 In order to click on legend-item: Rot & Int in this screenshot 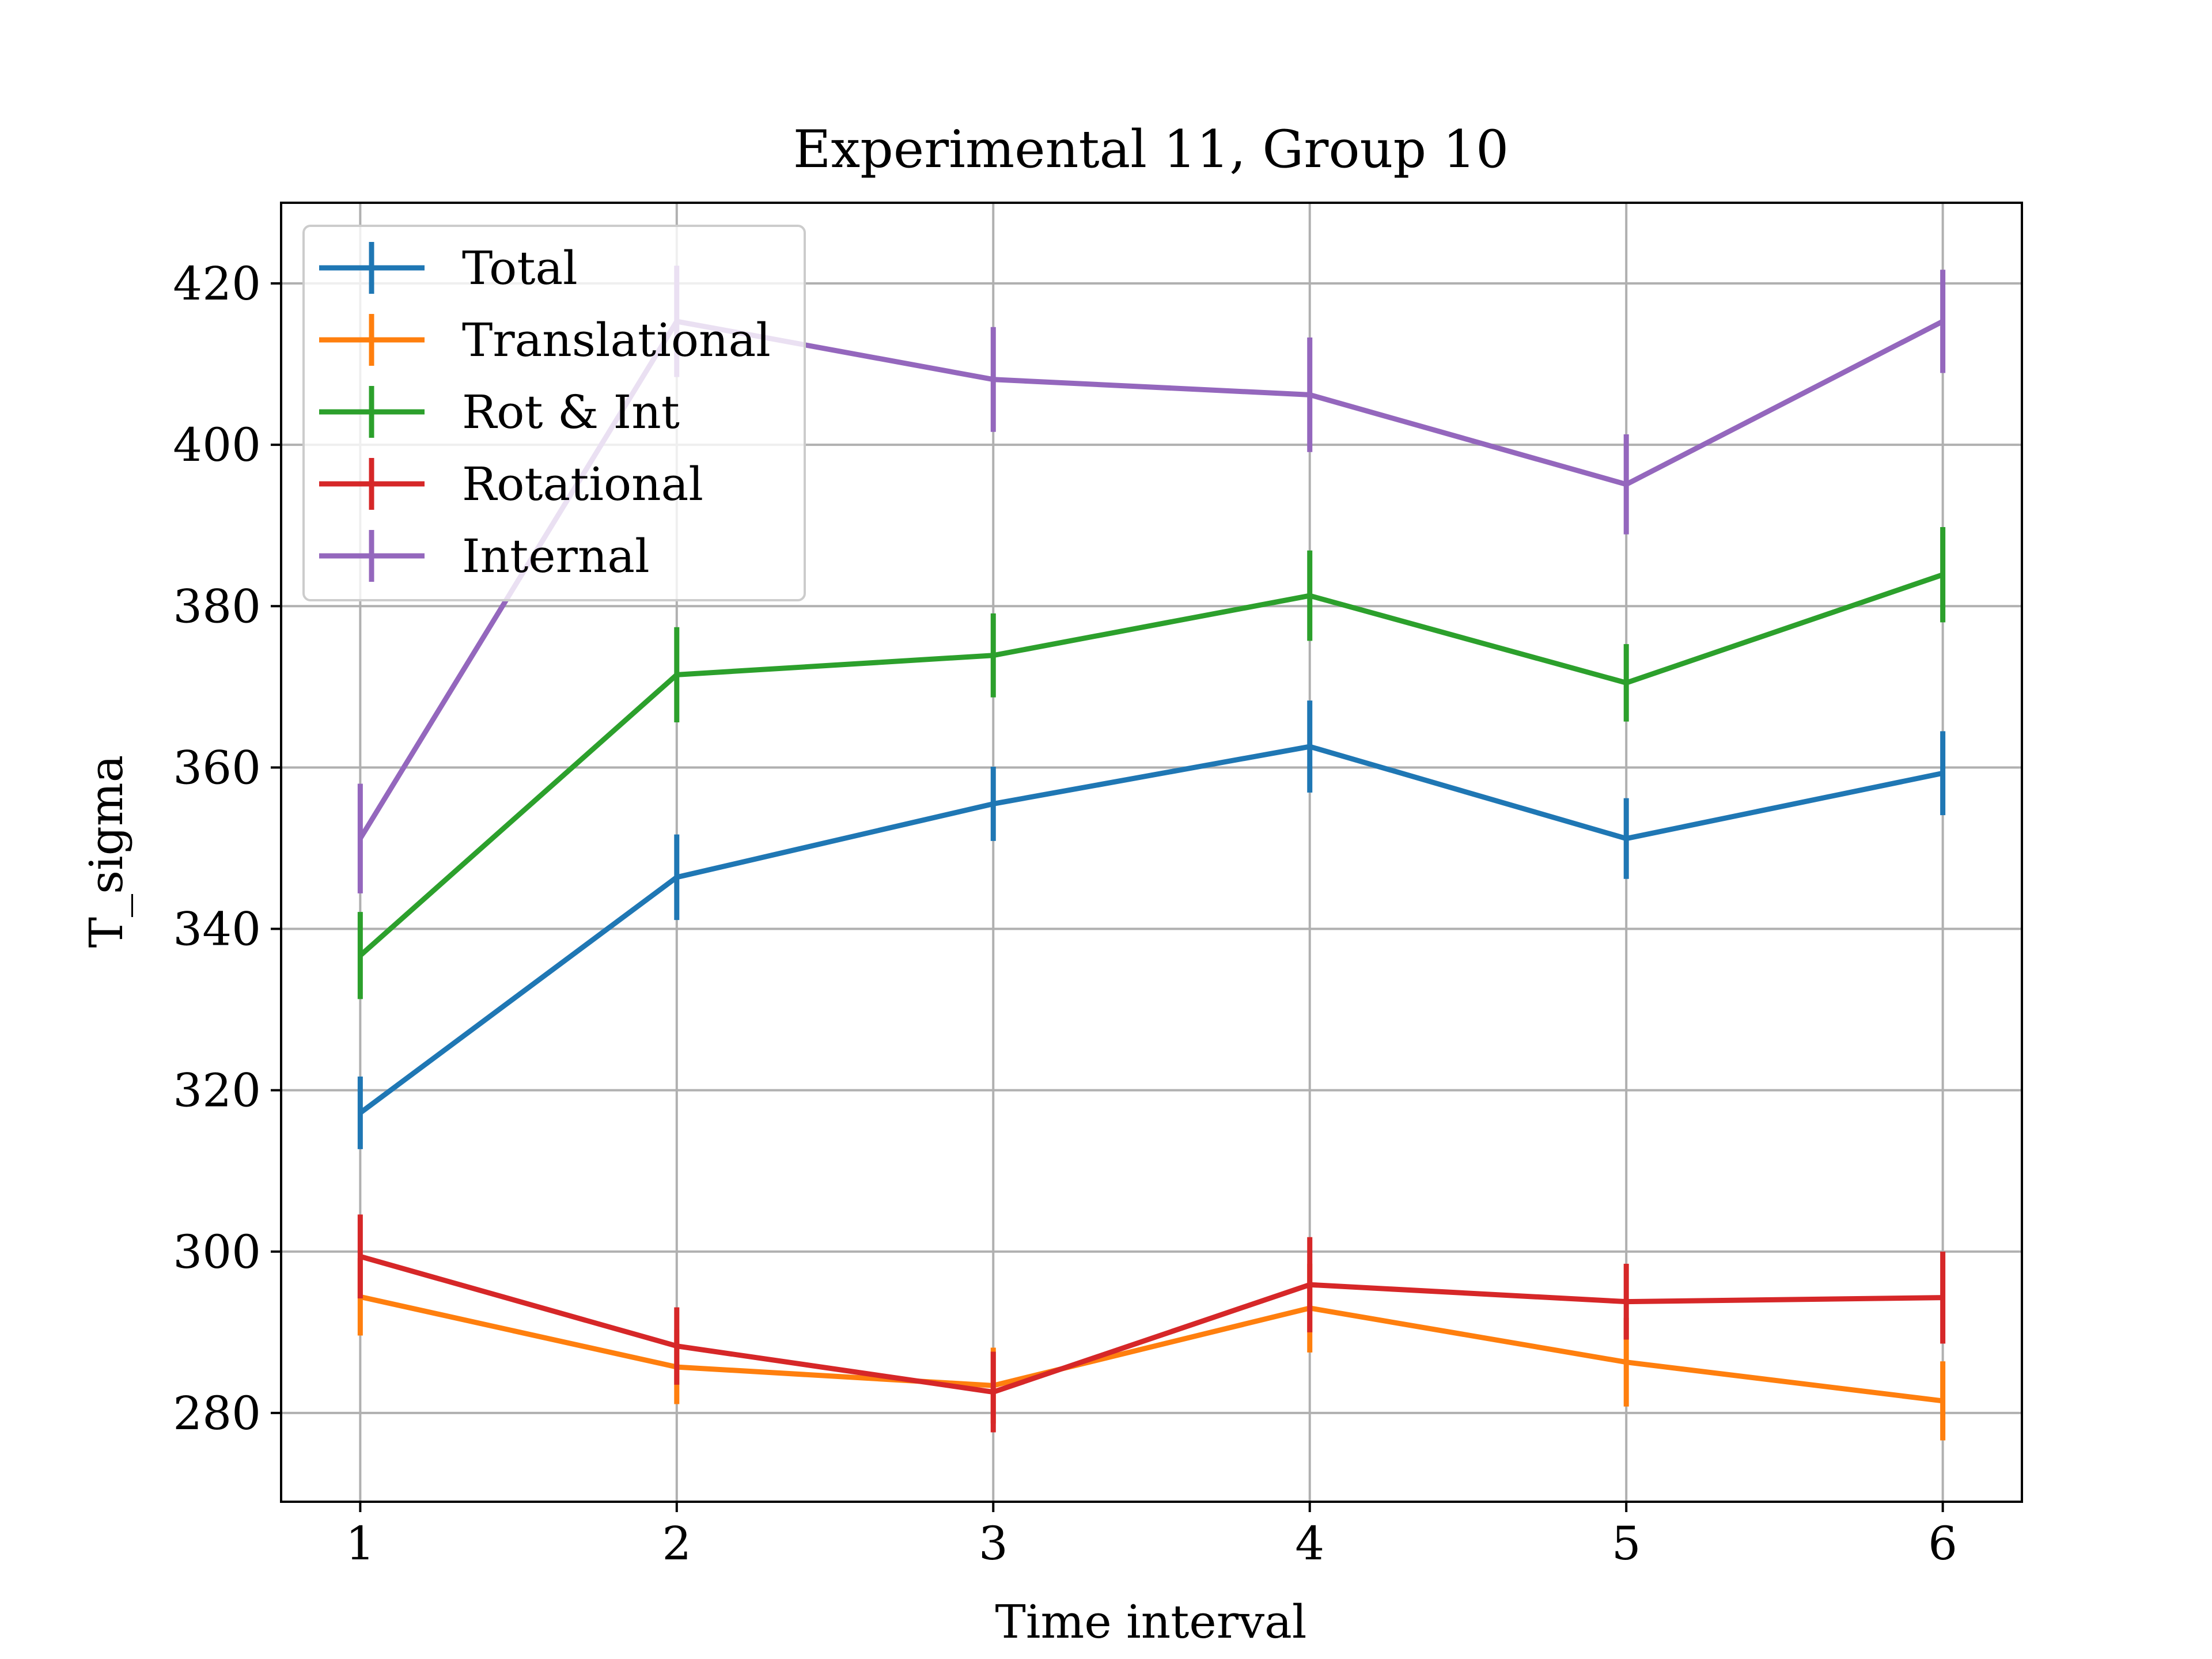, I will do `click(499, 412)`.